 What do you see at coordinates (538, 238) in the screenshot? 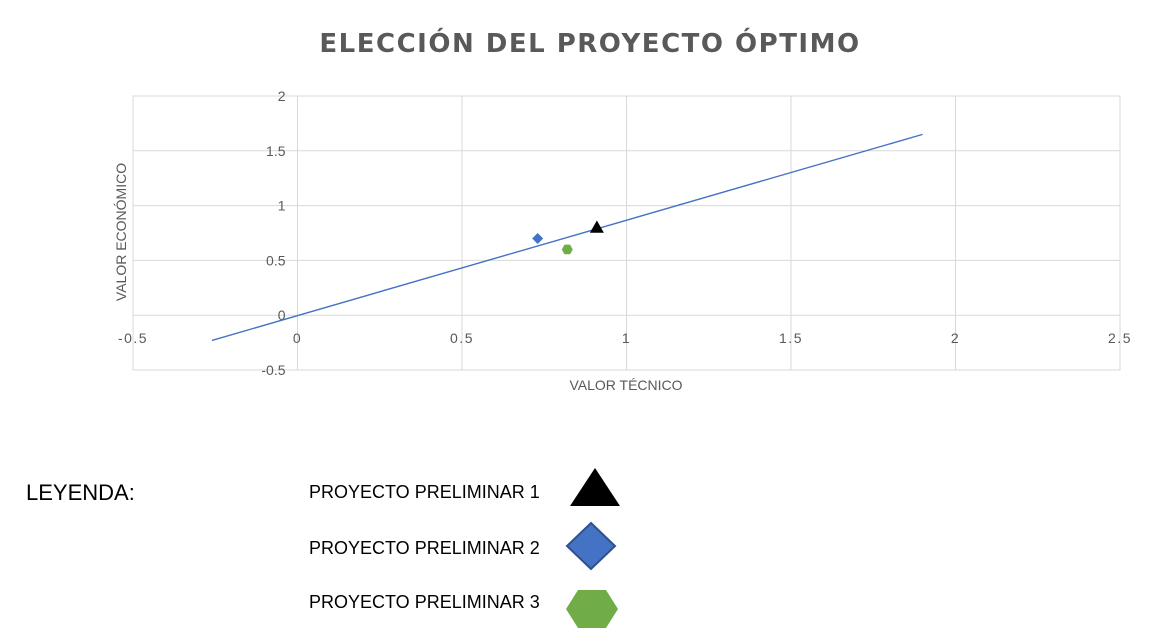
I see `data-point-diamond` at bounding box center [538, 238].